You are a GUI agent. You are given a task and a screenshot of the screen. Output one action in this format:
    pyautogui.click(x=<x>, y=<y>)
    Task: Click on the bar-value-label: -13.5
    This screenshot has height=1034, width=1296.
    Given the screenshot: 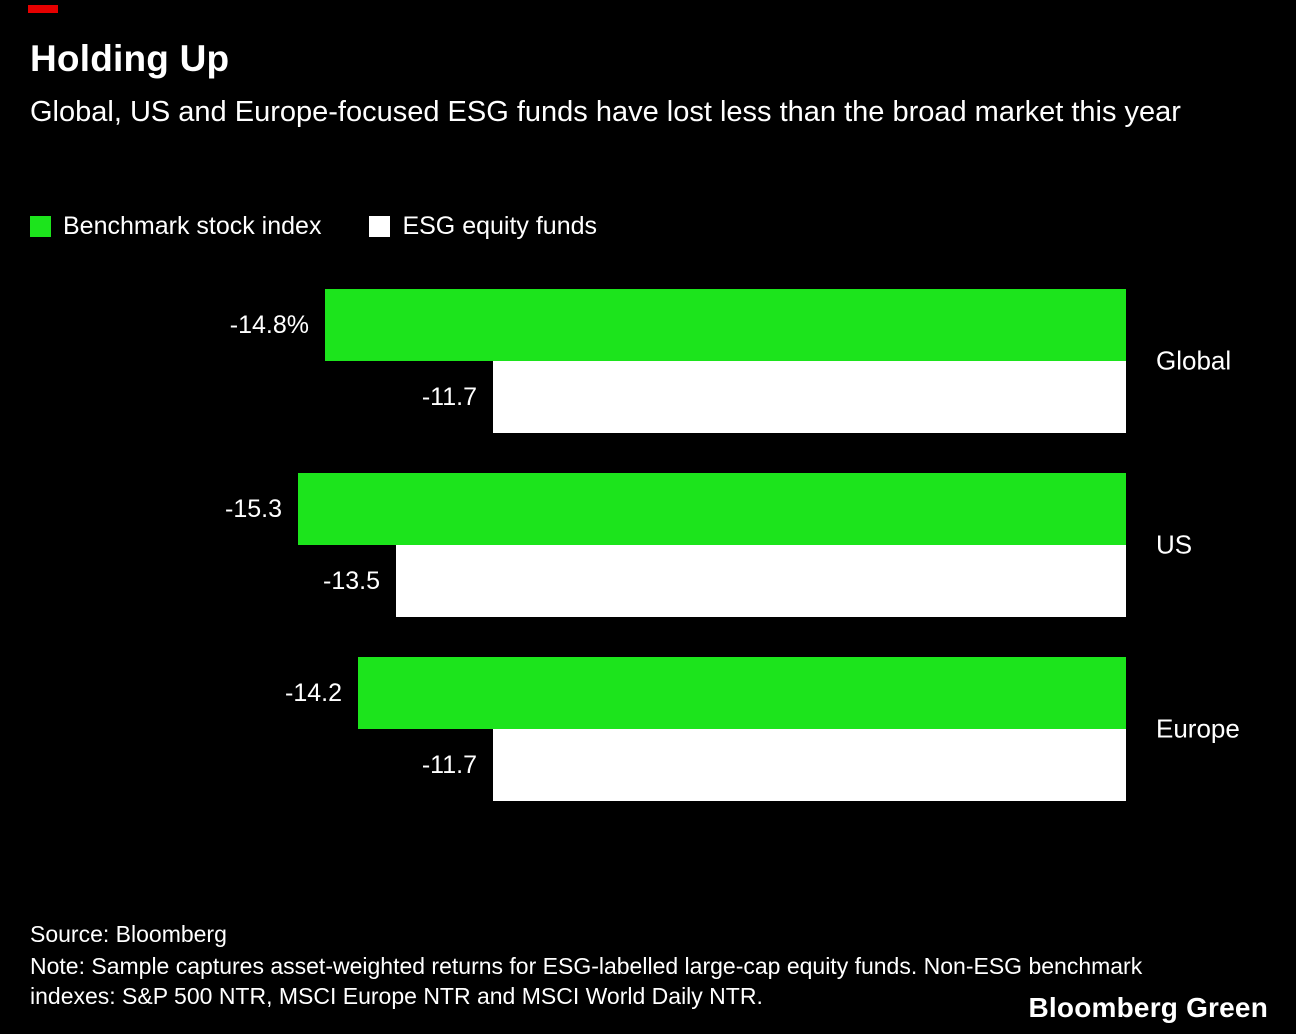 What is the action you would take?
    pyautogui.click(x=351, y=580)
    